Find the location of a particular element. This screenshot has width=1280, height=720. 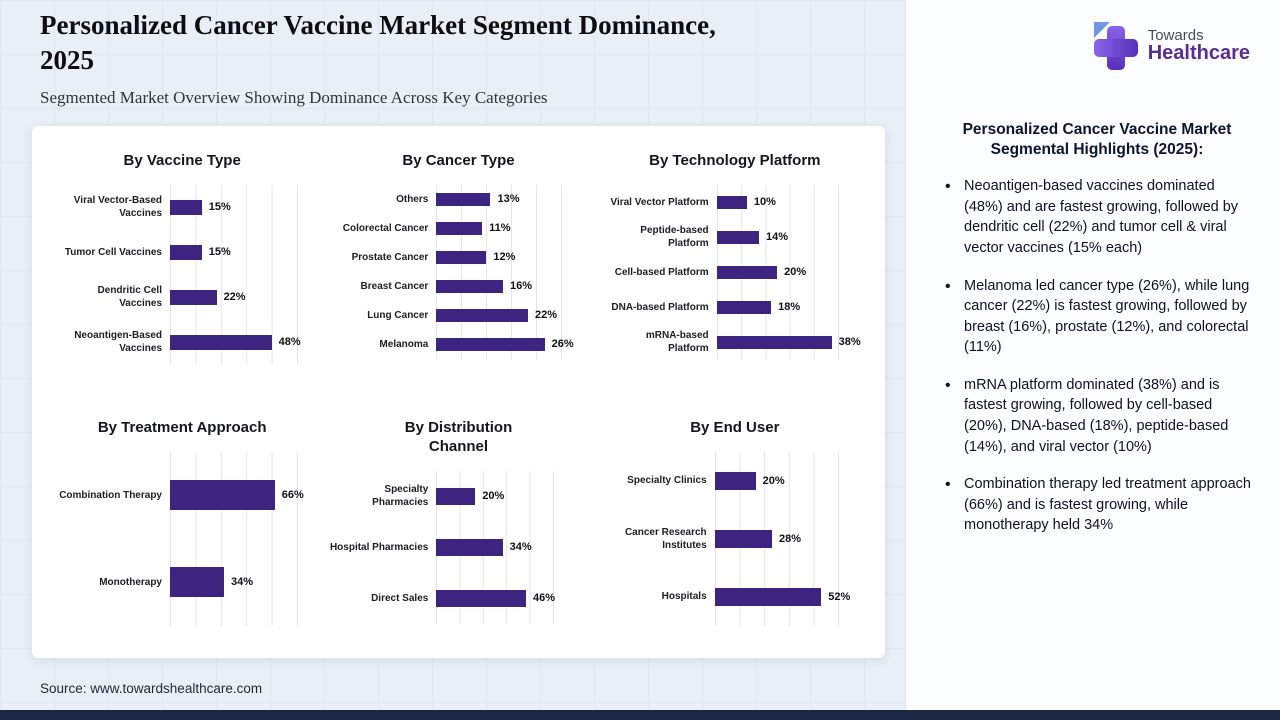

bar-row: Monotherapy 34% is located at coordinates (182, 582).